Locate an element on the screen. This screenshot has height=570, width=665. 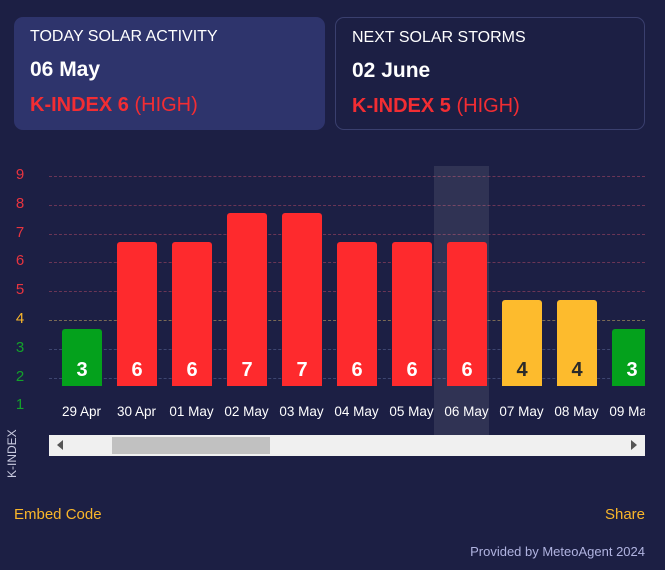
x-tick-label: 08 May is located at coordinates (576, 411).